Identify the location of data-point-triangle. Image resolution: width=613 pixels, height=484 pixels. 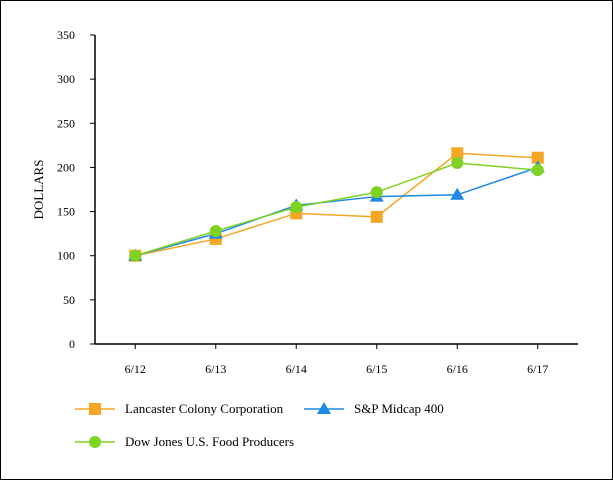
(457, 193).